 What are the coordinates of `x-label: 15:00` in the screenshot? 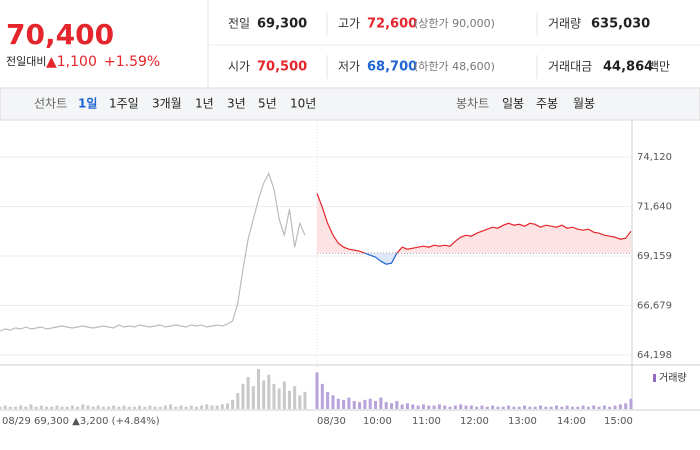 It's located at (618, 421).